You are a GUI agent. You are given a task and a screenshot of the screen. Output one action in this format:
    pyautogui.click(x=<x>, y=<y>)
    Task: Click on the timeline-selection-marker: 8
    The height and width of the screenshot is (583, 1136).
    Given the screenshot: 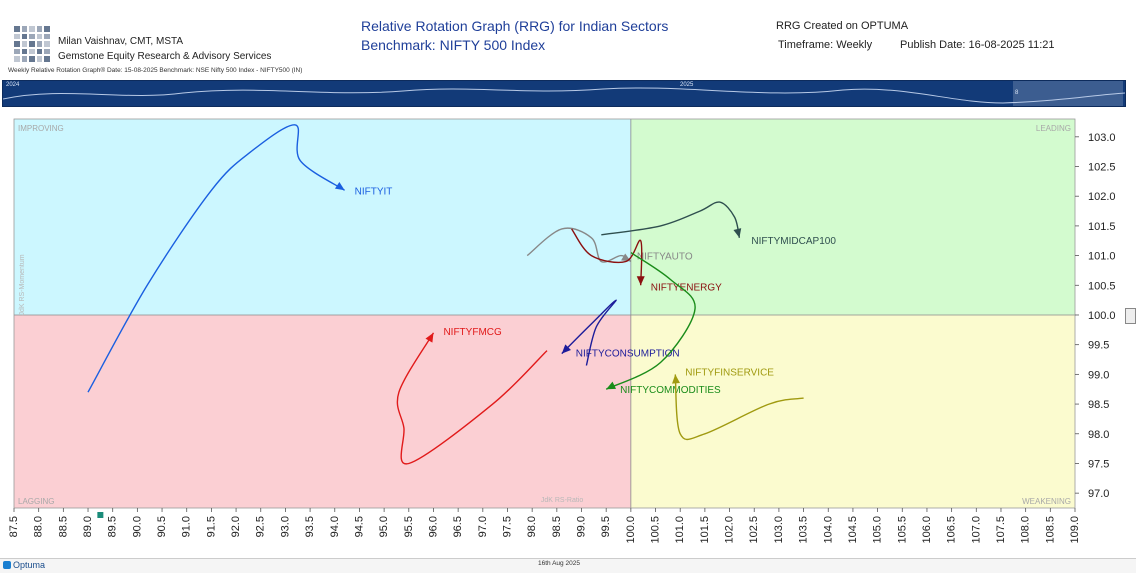 What is the action you would take?
    pyautogui.click(x=1017, y=93)
    